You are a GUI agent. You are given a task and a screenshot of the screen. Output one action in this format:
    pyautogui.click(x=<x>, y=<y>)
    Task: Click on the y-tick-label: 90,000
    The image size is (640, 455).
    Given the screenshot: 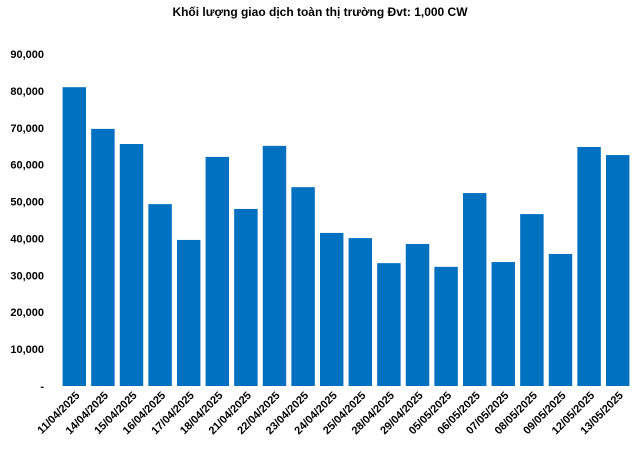 What is the action you would take?
    pyautogui.click(x=27, y=55)
    